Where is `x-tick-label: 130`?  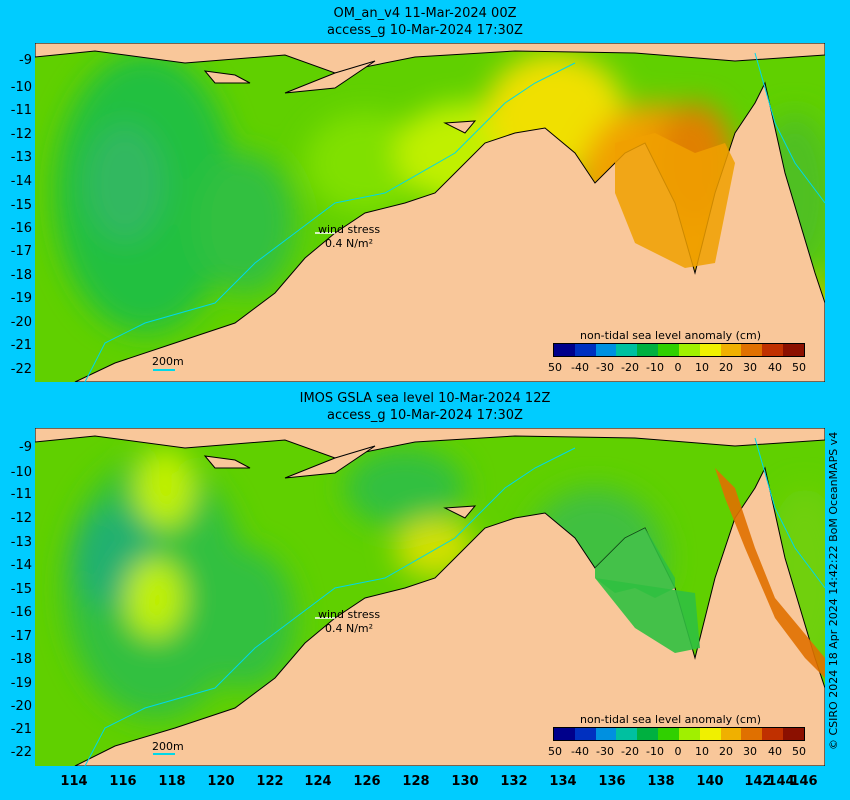
x-tick-label: 130 is located at coordinates (465, 781).